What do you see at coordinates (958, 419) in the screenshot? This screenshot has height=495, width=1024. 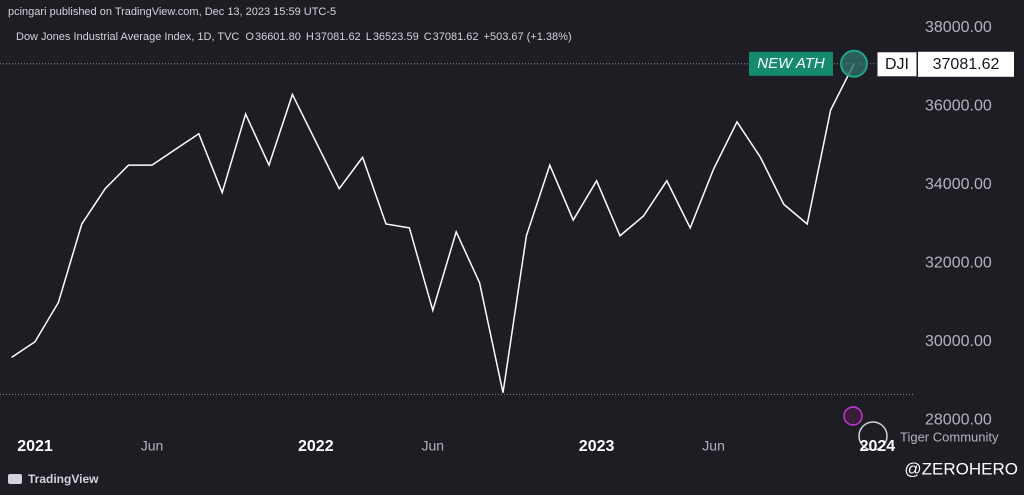 I see `y-tick-label: 28000.00` at bounding box center [958, 419].